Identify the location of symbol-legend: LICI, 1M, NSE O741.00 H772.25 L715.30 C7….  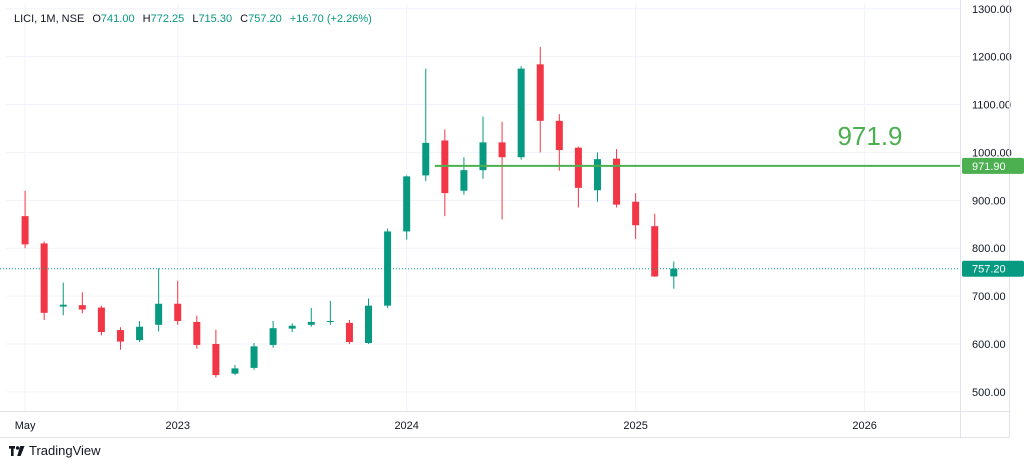
(193, 19).